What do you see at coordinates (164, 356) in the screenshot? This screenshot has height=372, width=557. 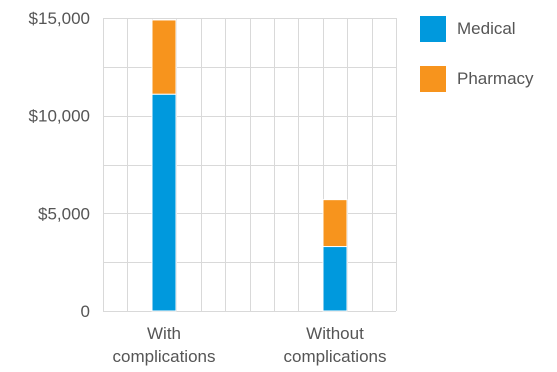 I see `x-category-label-line-0-1: complications` at bounding box center [164, 356].